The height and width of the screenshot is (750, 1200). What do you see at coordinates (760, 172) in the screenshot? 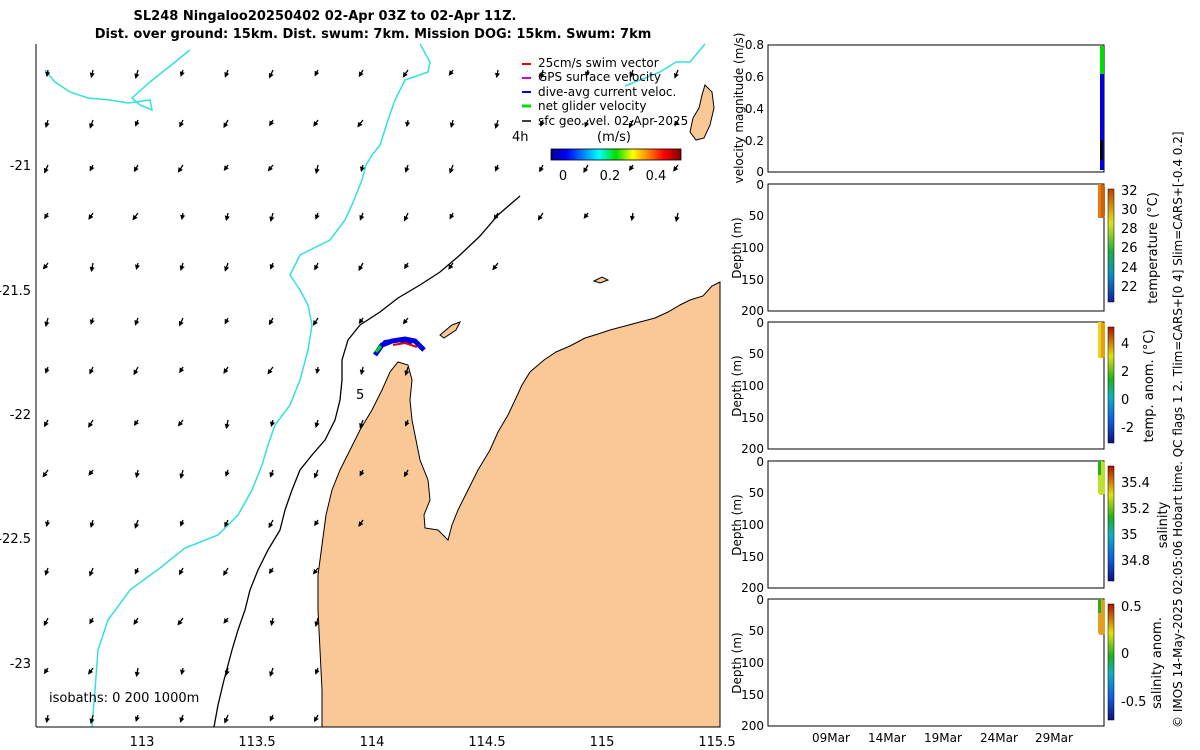
I see `vel-tick-0: 0` at bounding box center [760, 172].